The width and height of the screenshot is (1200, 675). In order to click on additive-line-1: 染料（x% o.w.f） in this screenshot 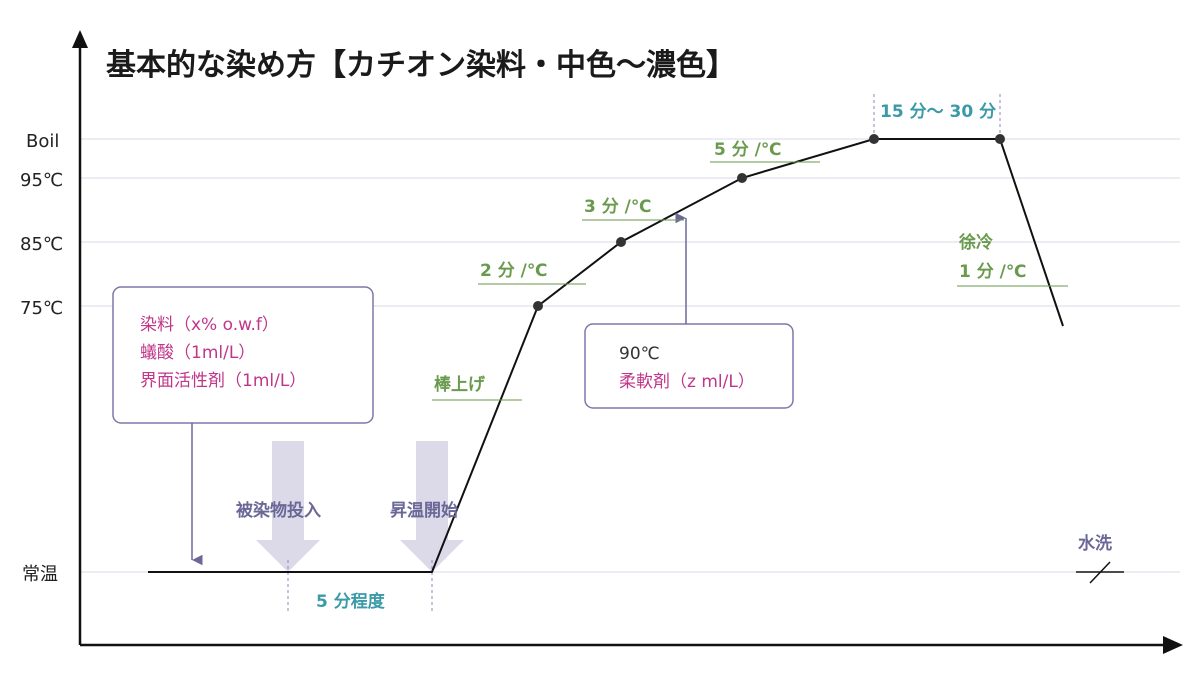, I will do `click(209, 325)`.